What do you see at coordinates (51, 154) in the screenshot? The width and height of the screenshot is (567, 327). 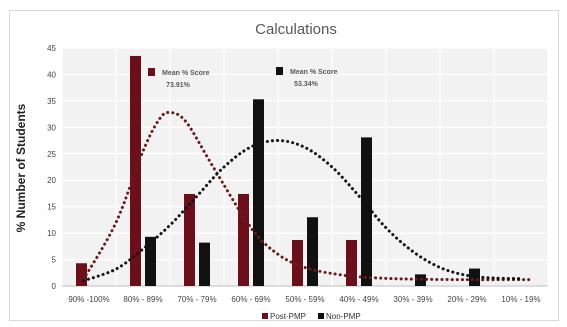 I see `y-tick-label: 25` at bounding box center [51, 154].